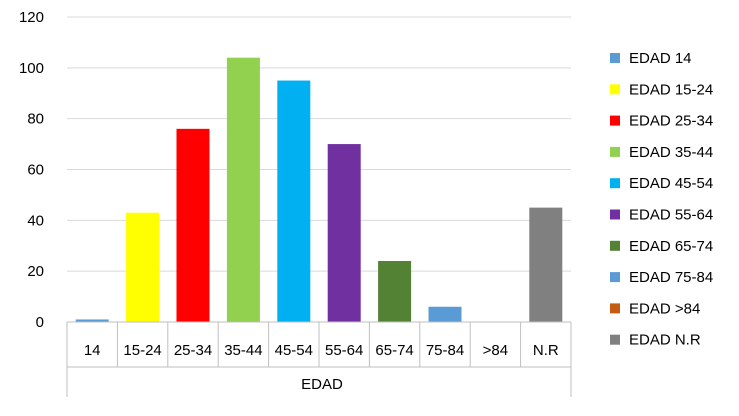 The image size is (739, 416). Describe the element at coordinates (243, 350) in the screenshot. I see `x-tick-label: 35-44` at that location.